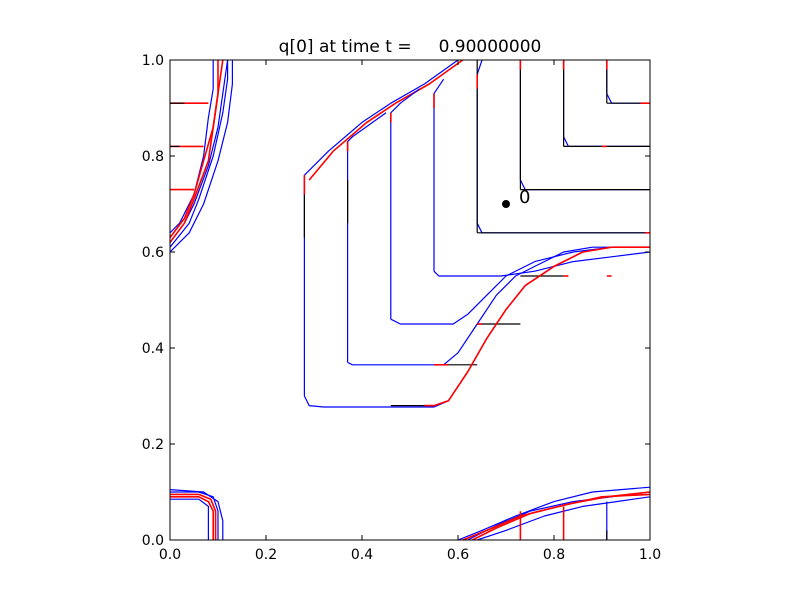 This screenshot has width=800, height=600. I want to click on y-tick-label: 0.8, so click(153, 157).